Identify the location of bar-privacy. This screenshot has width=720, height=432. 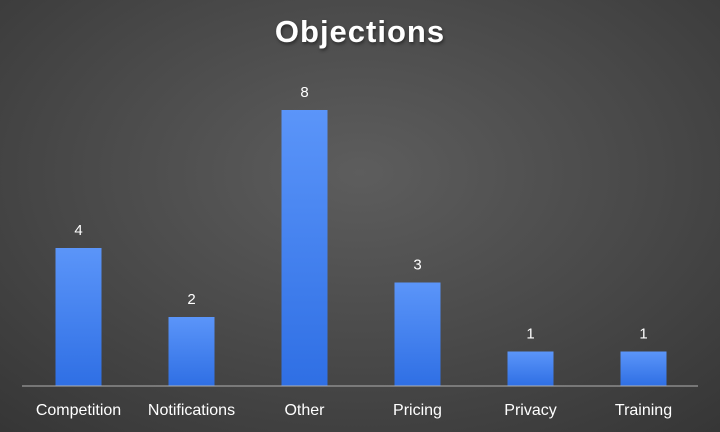
(530, 368).